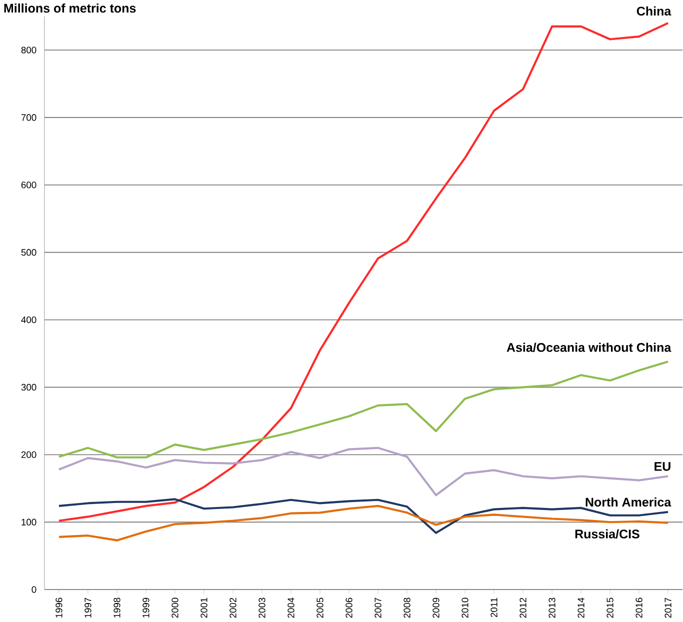 This screenshot has height=622, width=683. What do you see at coordinates (70, 8) in the screenshot?
I see `y-axis-title: Millions of metric tons` at bounding box center [70, 8].